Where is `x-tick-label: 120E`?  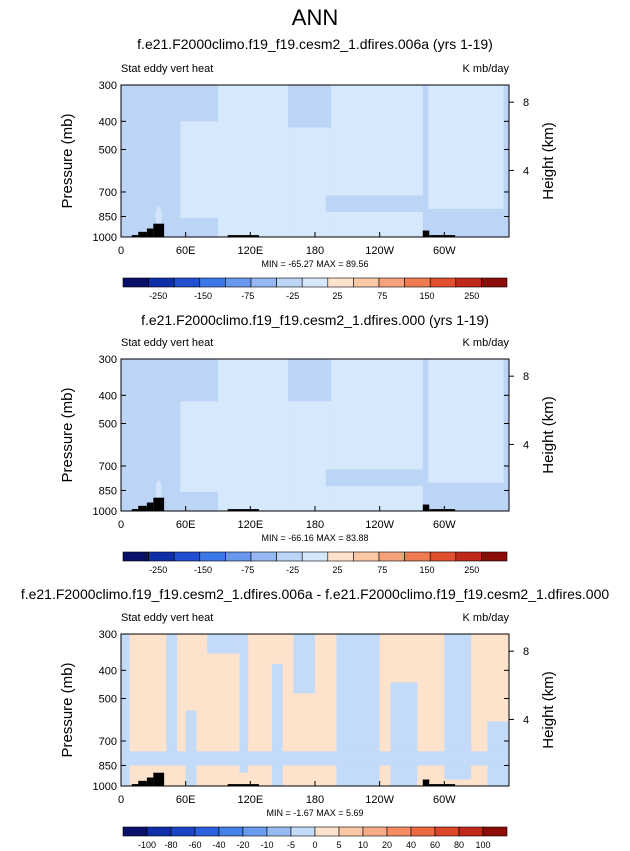 x-tick-label: 120E is located at coordinates (250, 525).